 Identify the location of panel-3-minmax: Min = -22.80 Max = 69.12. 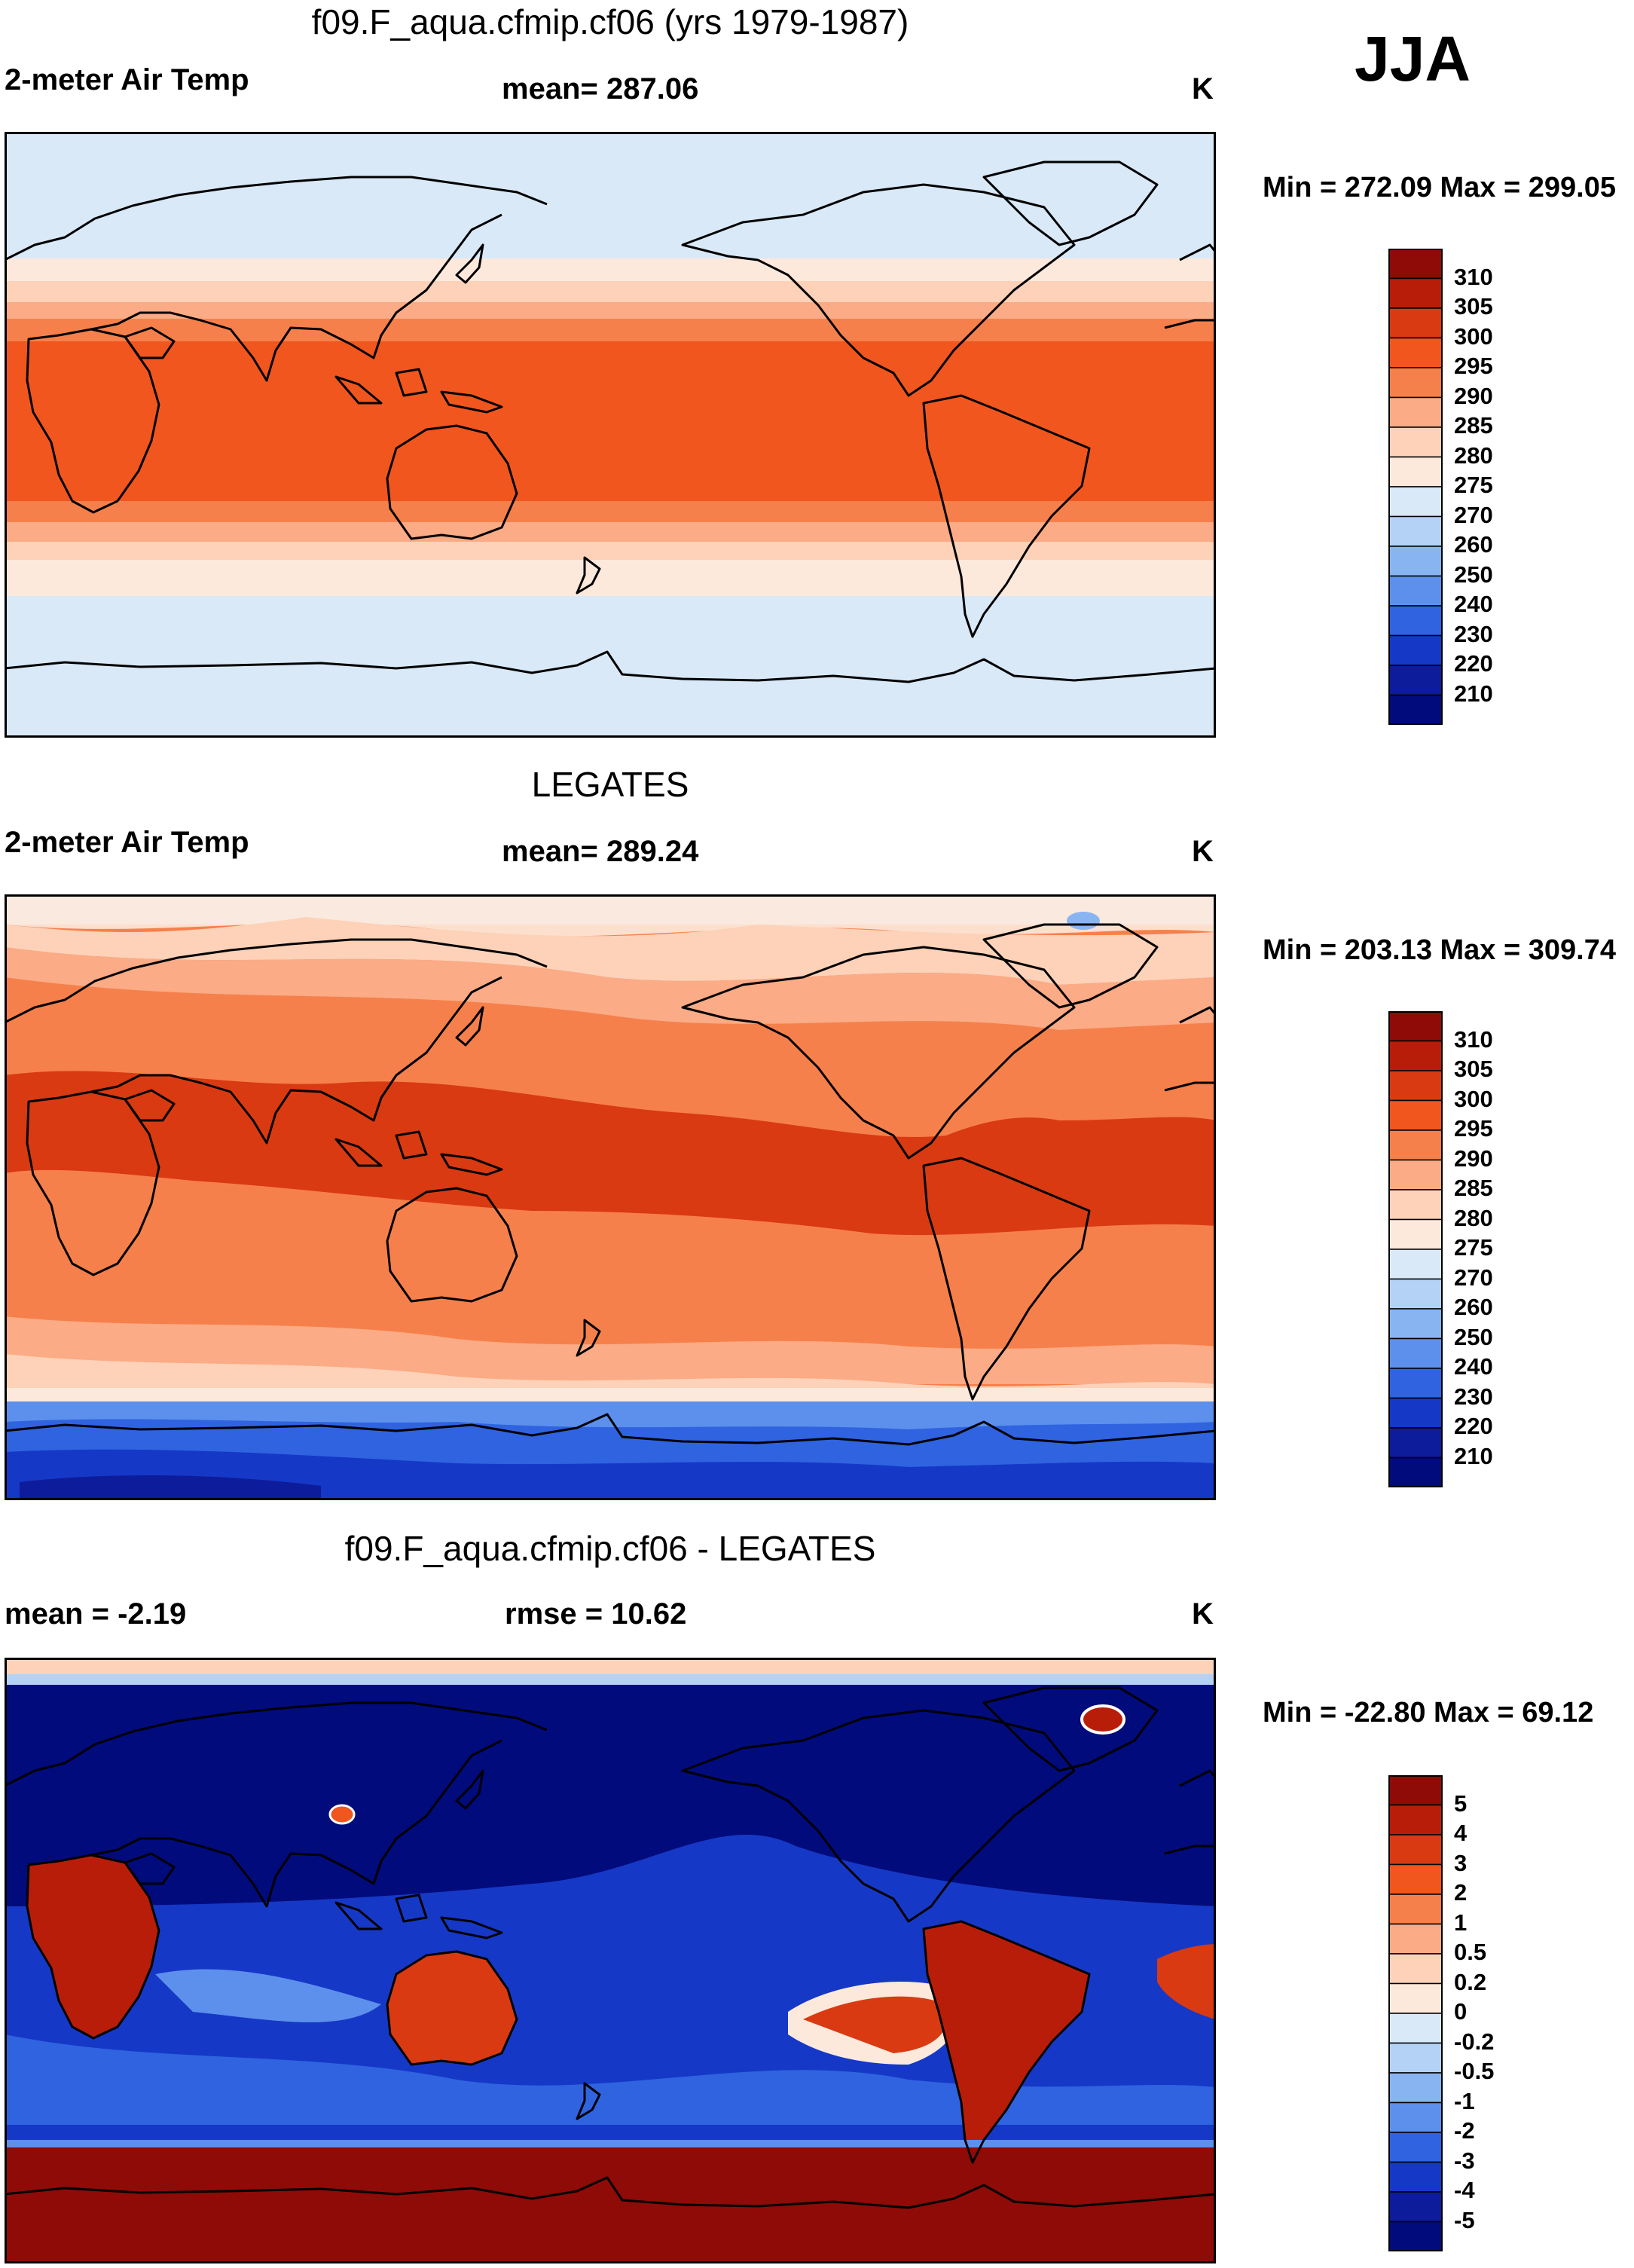
(1428, 1713).